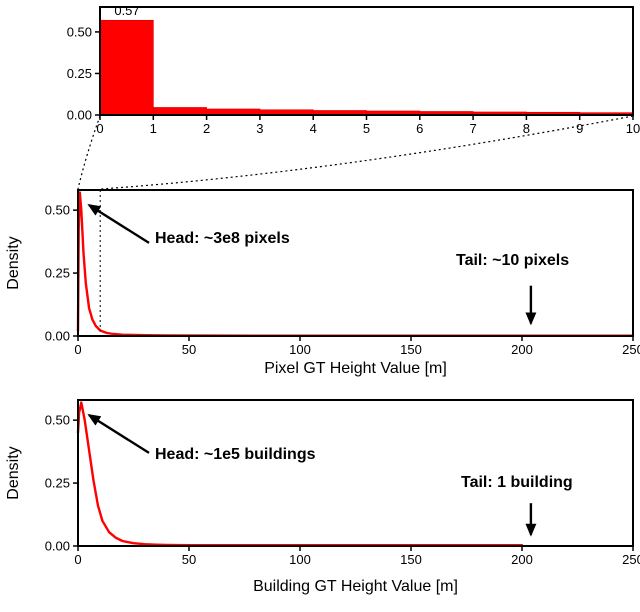 The height and width of the screenshot is (612, 640). What do you see at coordinates (153, 128) in the screenshot?
I see `x-tick-label: 1` at bounding box center [153, 128].